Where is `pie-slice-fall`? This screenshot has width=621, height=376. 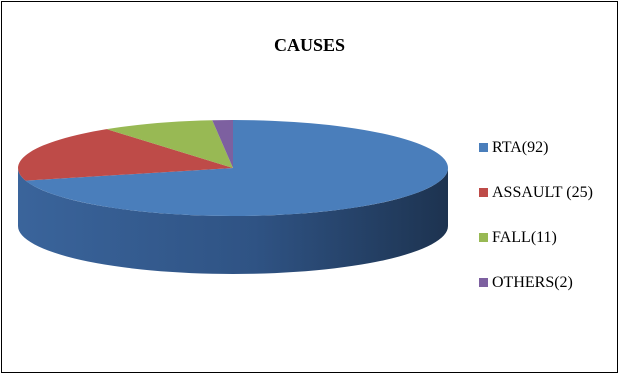
pie-slice-fall is located at coordinates (169, 144).